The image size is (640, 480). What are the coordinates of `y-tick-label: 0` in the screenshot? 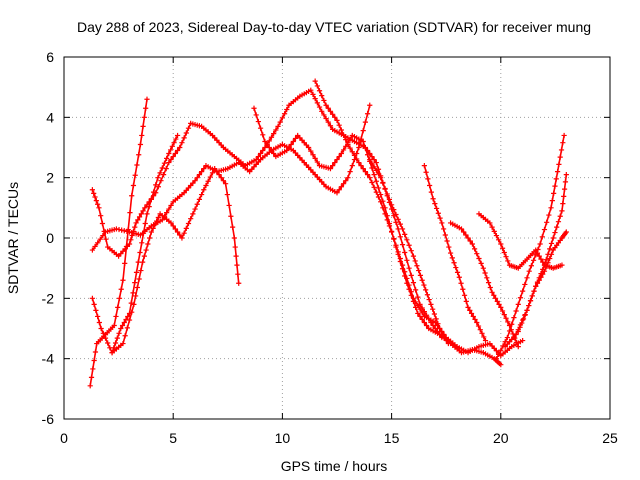 It's located at (50, 238).